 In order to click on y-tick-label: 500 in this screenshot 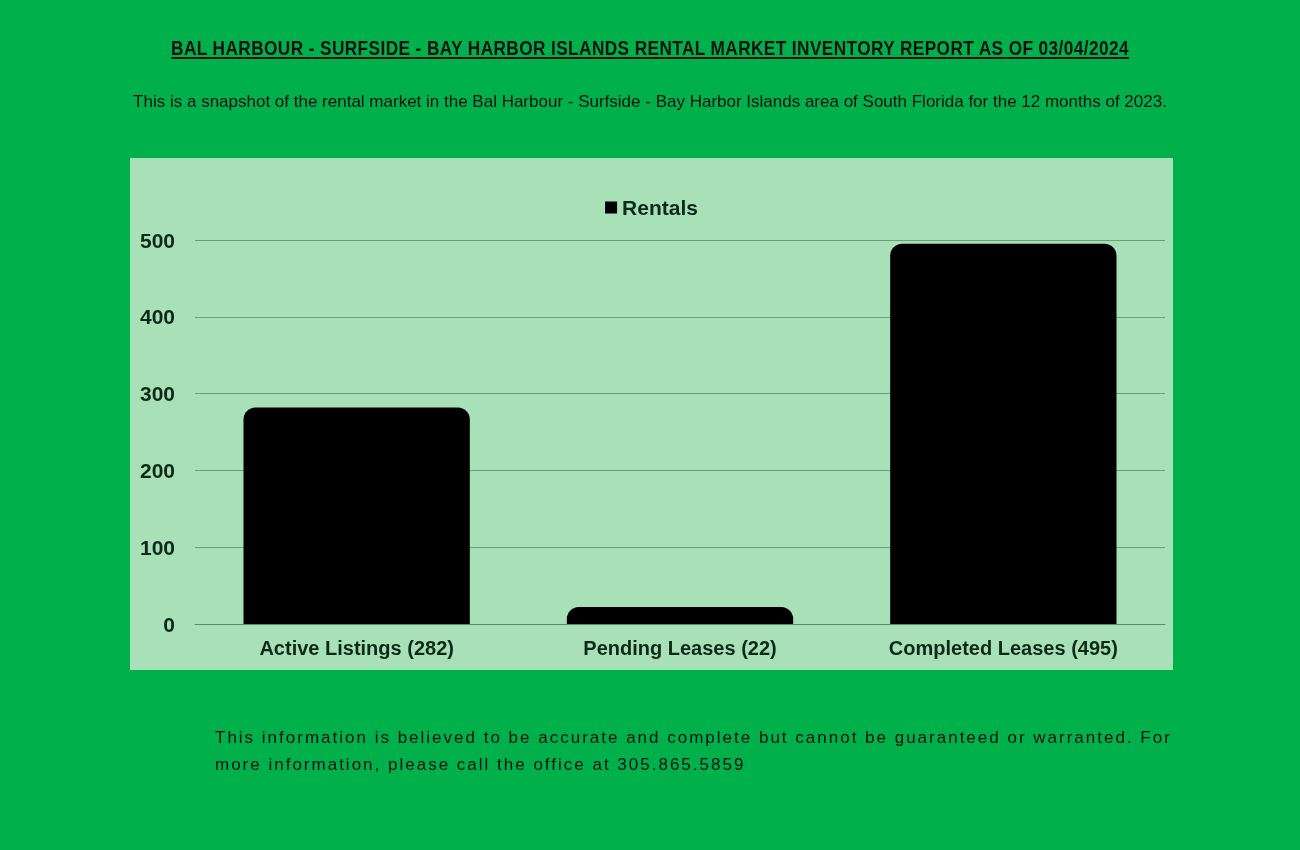, I will do `click(157, 240)`.